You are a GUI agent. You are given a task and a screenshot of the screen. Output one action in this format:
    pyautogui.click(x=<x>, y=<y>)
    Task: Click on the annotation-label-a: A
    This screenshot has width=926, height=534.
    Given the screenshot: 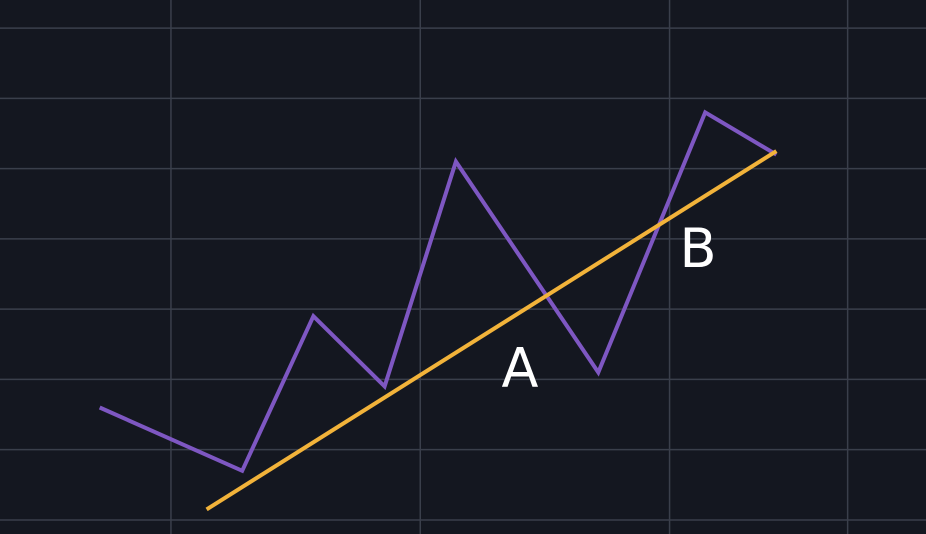 What is the action you would take?
    pyautogui.click(x=520, y=367)
    